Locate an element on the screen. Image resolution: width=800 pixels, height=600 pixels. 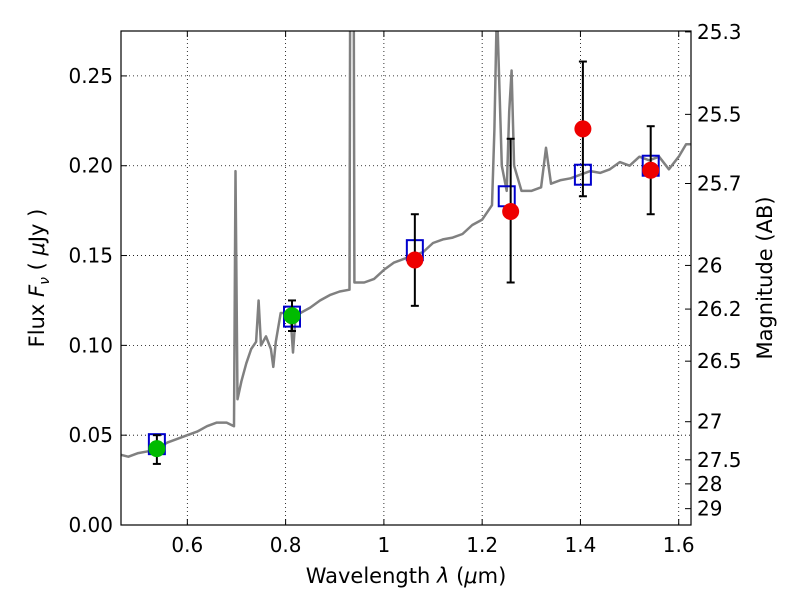
y2-axis-label: Magnitude (AB) is located at coordinates (765, 277).